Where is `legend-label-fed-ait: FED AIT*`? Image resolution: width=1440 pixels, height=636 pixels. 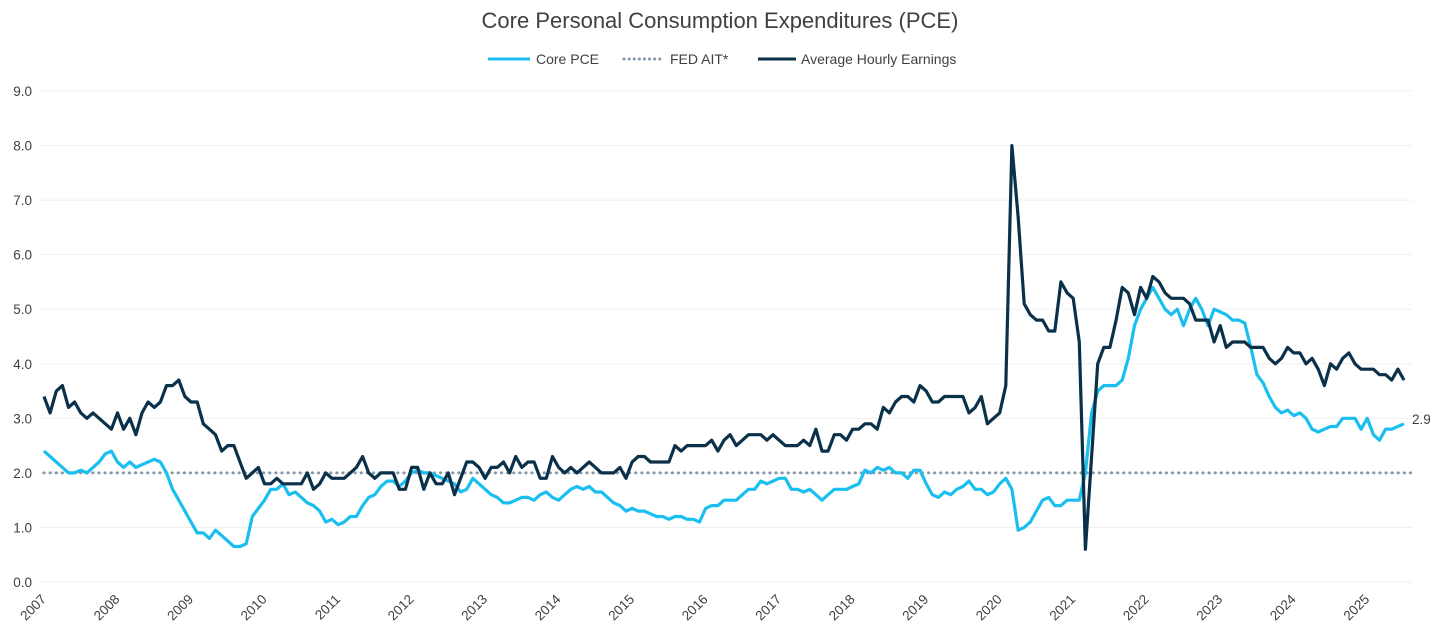
legend-label-fed-ait: FED AIT* is located at coordinates (699, 59).